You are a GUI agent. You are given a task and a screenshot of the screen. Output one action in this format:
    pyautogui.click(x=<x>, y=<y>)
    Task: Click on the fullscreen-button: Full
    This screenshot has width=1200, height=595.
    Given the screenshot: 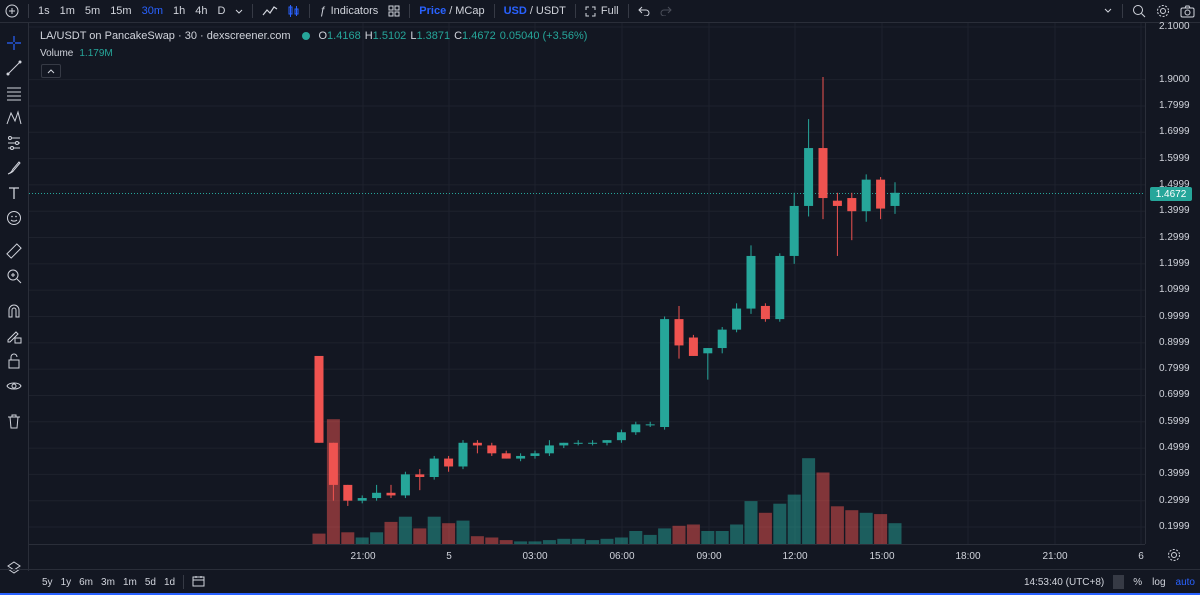 What is the action you would take?
    pyautogui.click(x=602, y=11)
    